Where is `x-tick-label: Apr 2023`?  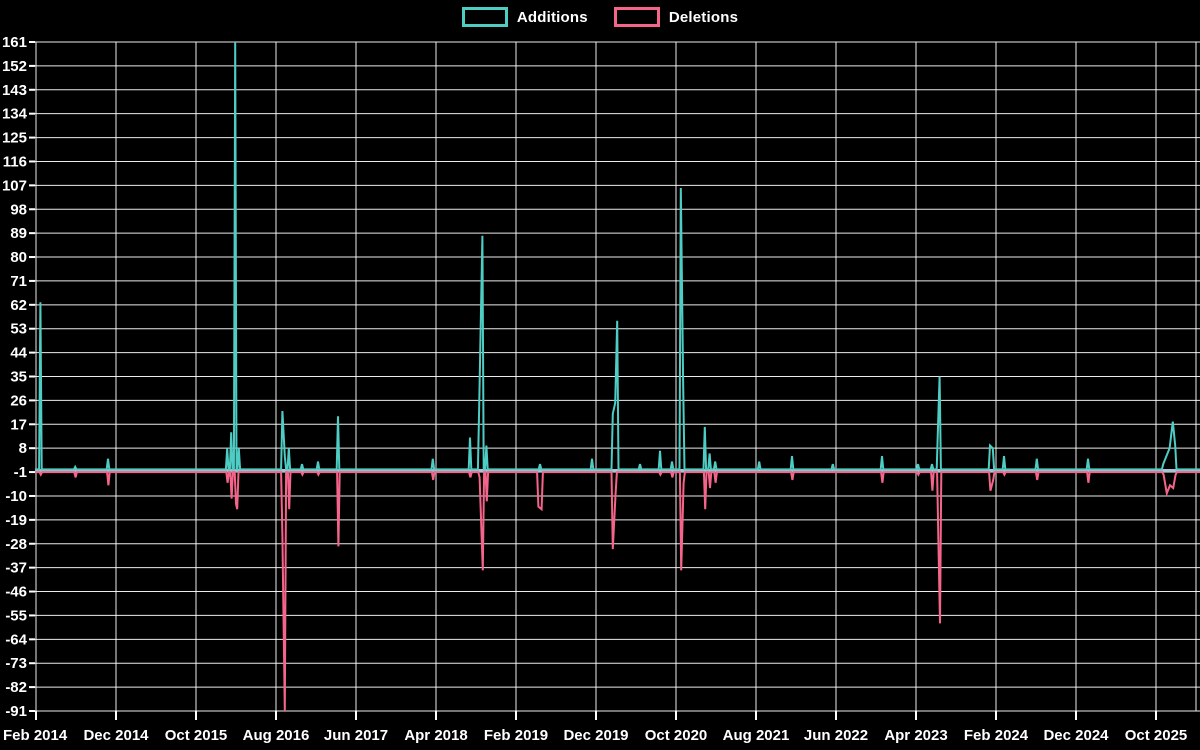
x-tick-label: Apr 2023 is located at coordinates (915, 735).